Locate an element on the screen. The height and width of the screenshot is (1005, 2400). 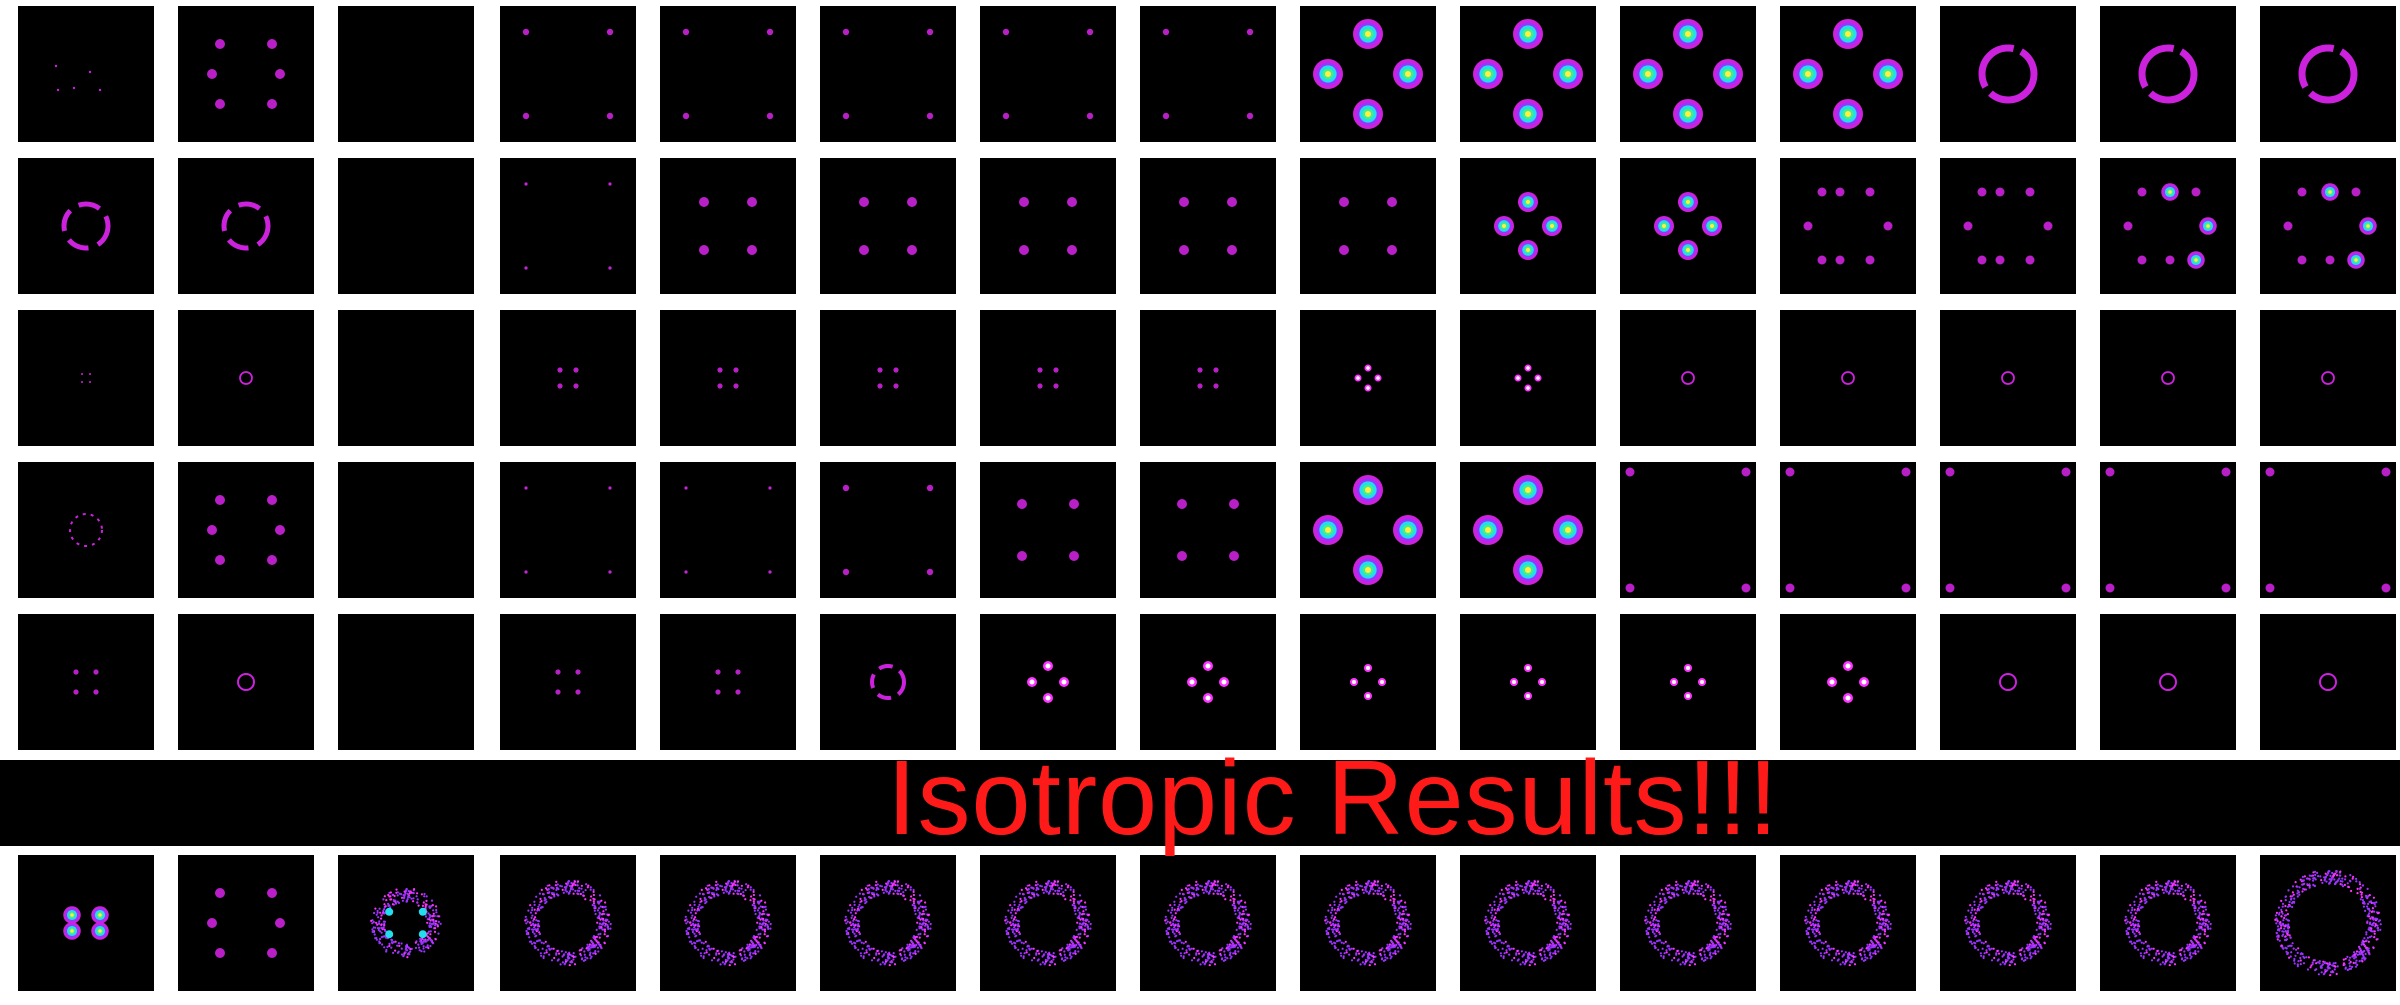
plot-panel-r3-c9 is located at coordinates (1368, 378).